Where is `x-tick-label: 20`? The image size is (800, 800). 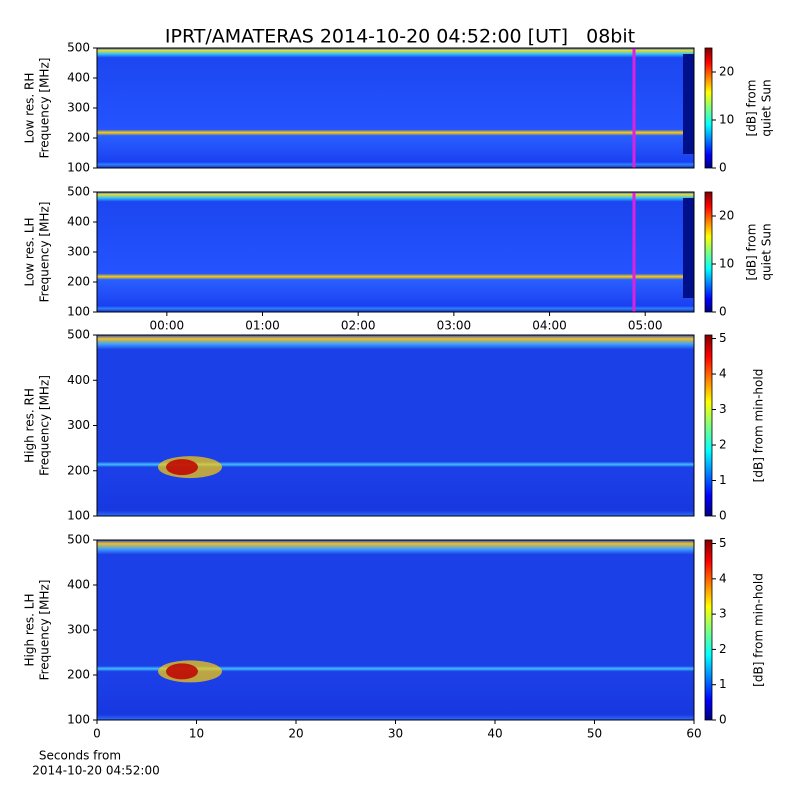
x-tick-label: 20 is located at coordinates (295, 734).